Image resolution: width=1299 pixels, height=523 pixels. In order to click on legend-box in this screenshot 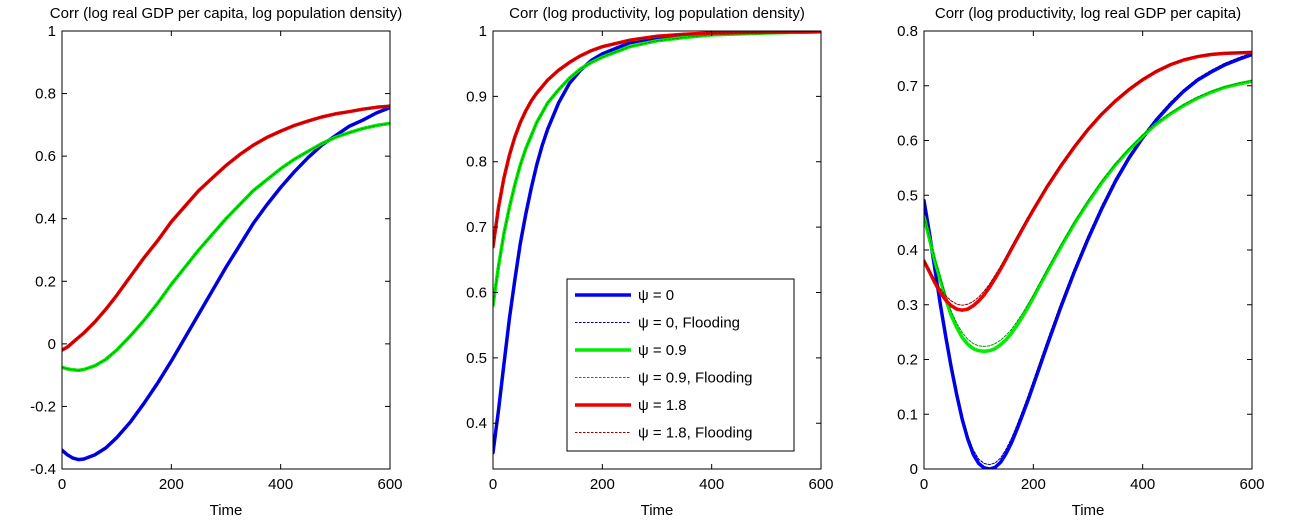, I will do `click(680, 365)`.